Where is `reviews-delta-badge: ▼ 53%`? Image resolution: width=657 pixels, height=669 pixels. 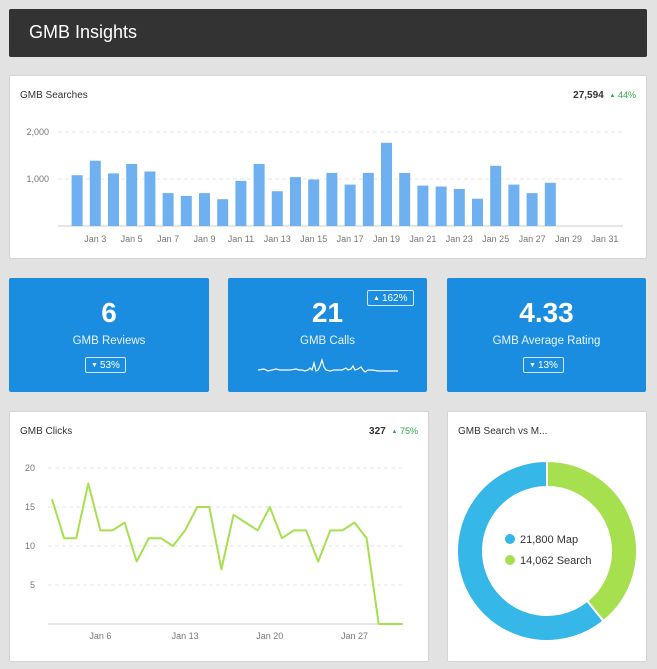
reviews-delta-badge: ▼ 53% is located at coordinates (105, 365).